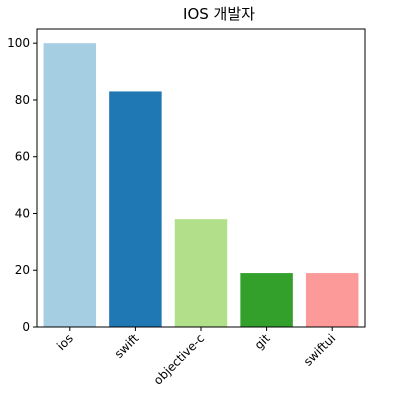  I want to click on x-tick-label: swift, so click(127, 346).